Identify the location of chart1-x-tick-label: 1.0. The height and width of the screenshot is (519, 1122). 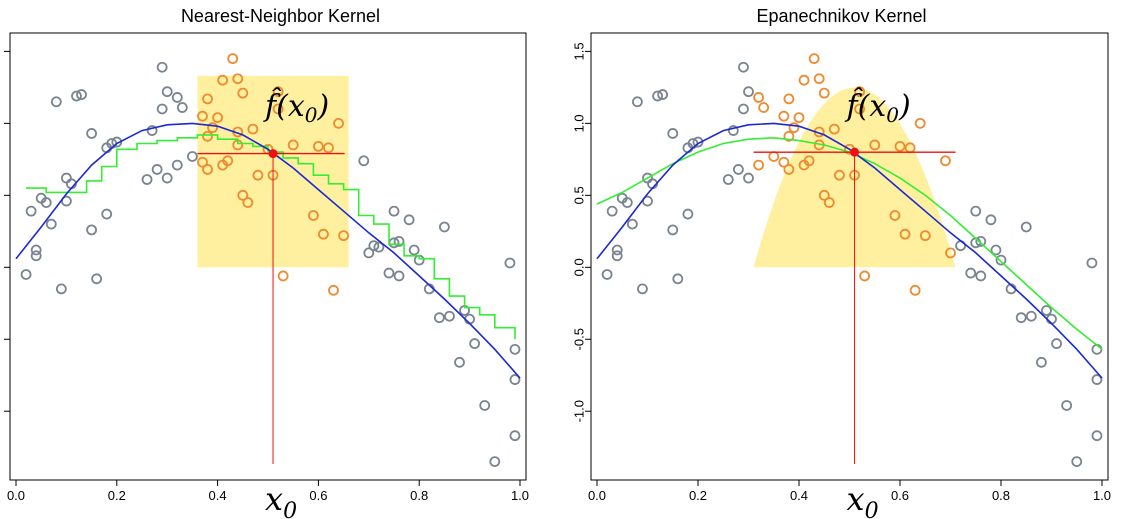
(1102, 495).